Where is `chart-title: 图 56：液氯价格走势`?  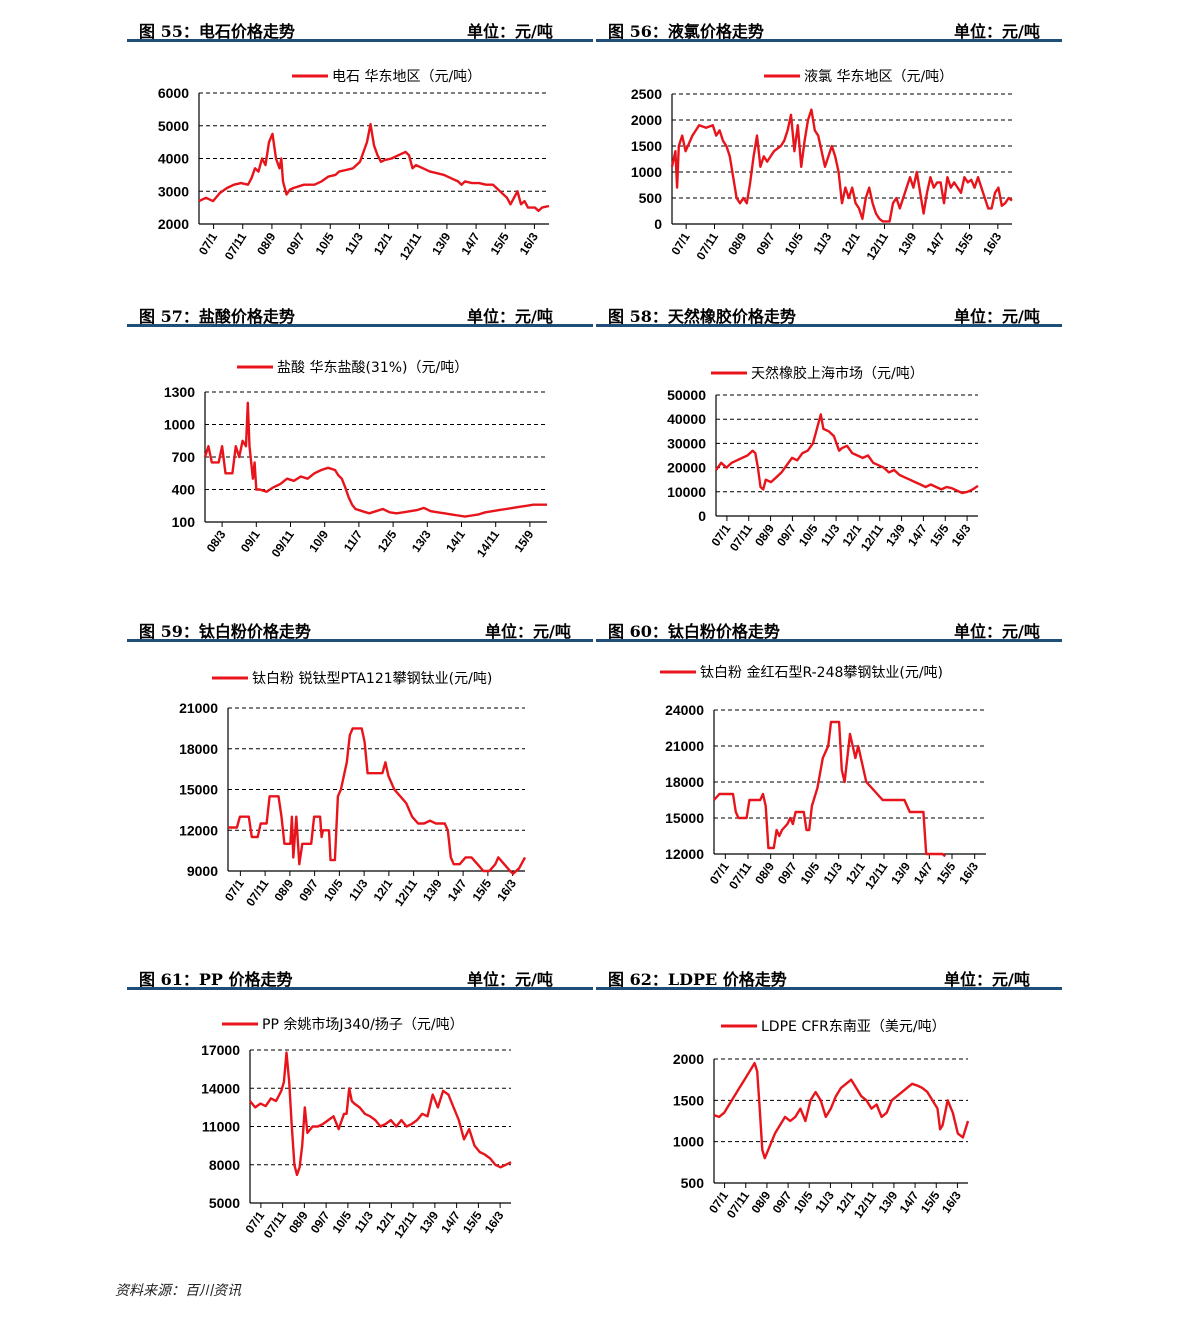 chart-title: 图 56：液氯价格走势 is located at coordinates (686, 31).